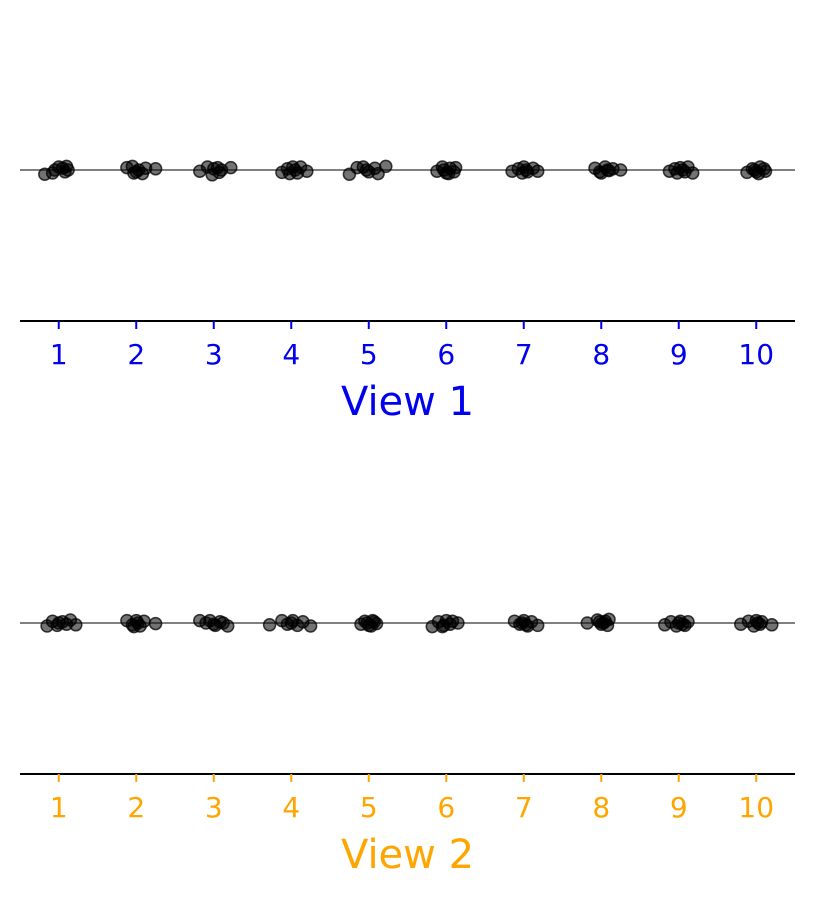 This screenshot has width=814, height=900. Describe the element at coordinates (412, 799) in the screenshot. I see `view-2-ticks: 1 2 3 4 5 6 7 8 9 10` at that location.